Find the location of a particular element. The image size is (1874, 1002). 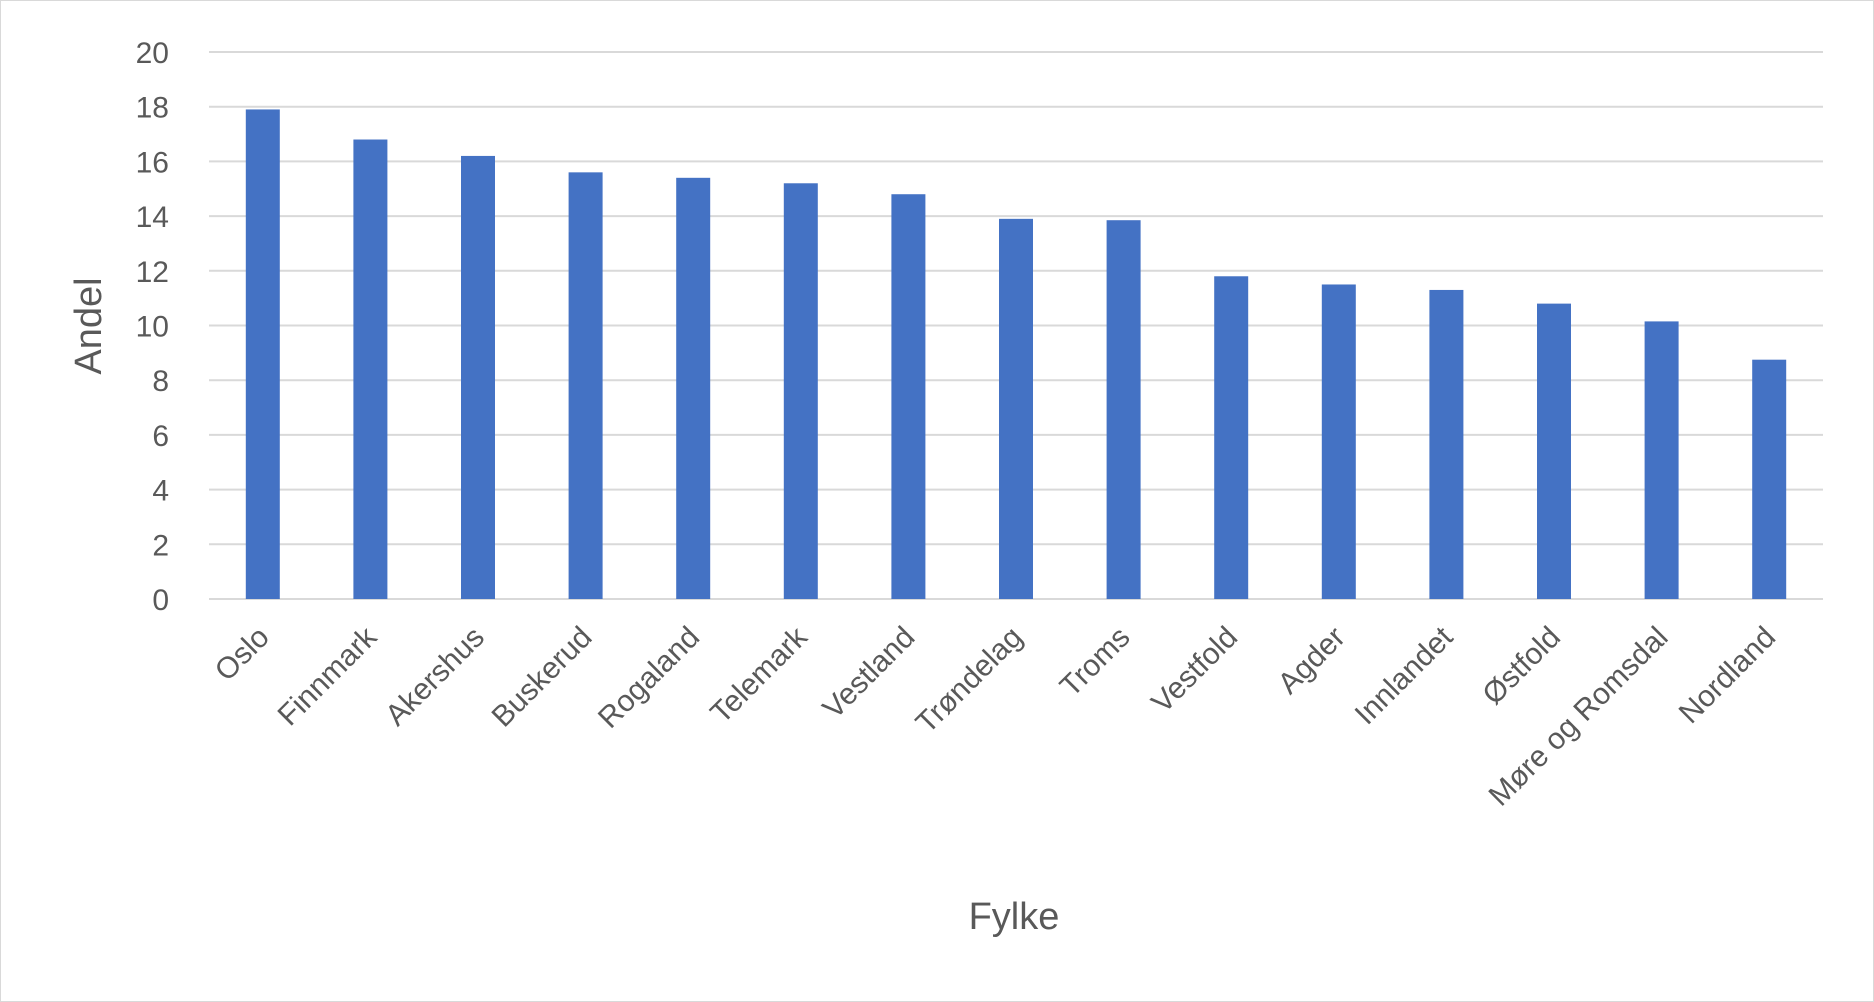

x-category-label: Finnmark is located at coordinates (328, 676).